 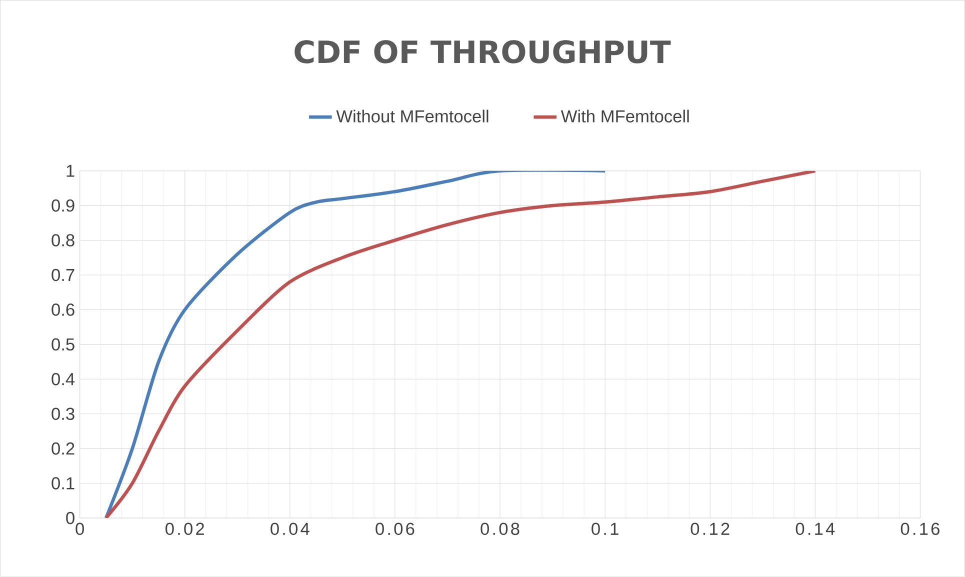 What do you see at coordinates (70, 518) in the screenshot?
I see `y-tick-label: 0` at bounding box center [70, 518].